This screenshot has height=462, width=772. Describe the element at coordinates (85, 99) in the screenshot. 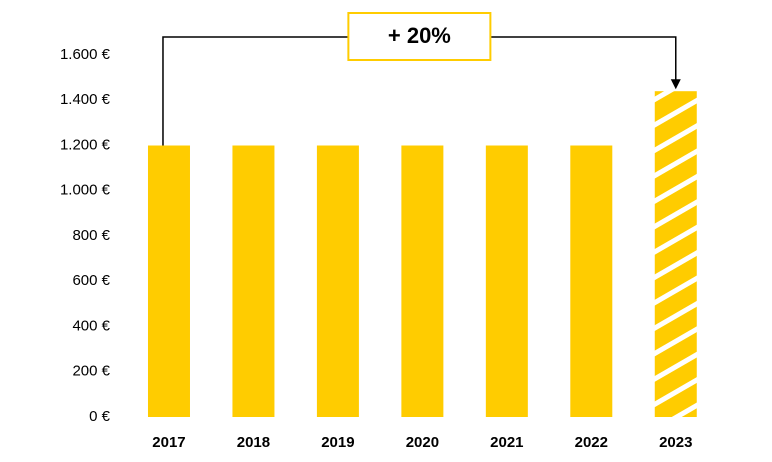

I see `y-tick-label: 1.400 €` at that location.